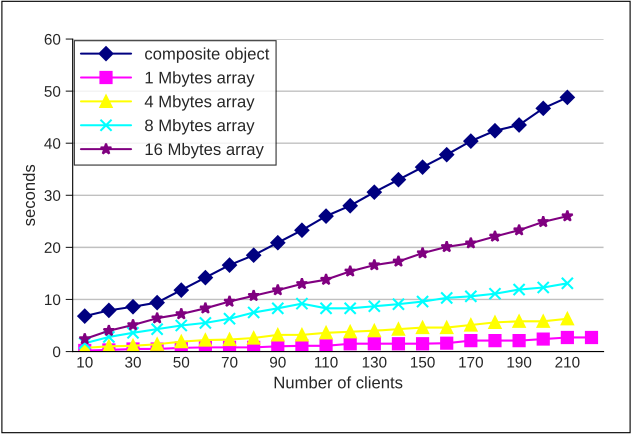 This screenshot has width=632, height=434. Describe the element at coordinates (374, 362) in the screenshot. I see `x-tick-label: 130` at that location.